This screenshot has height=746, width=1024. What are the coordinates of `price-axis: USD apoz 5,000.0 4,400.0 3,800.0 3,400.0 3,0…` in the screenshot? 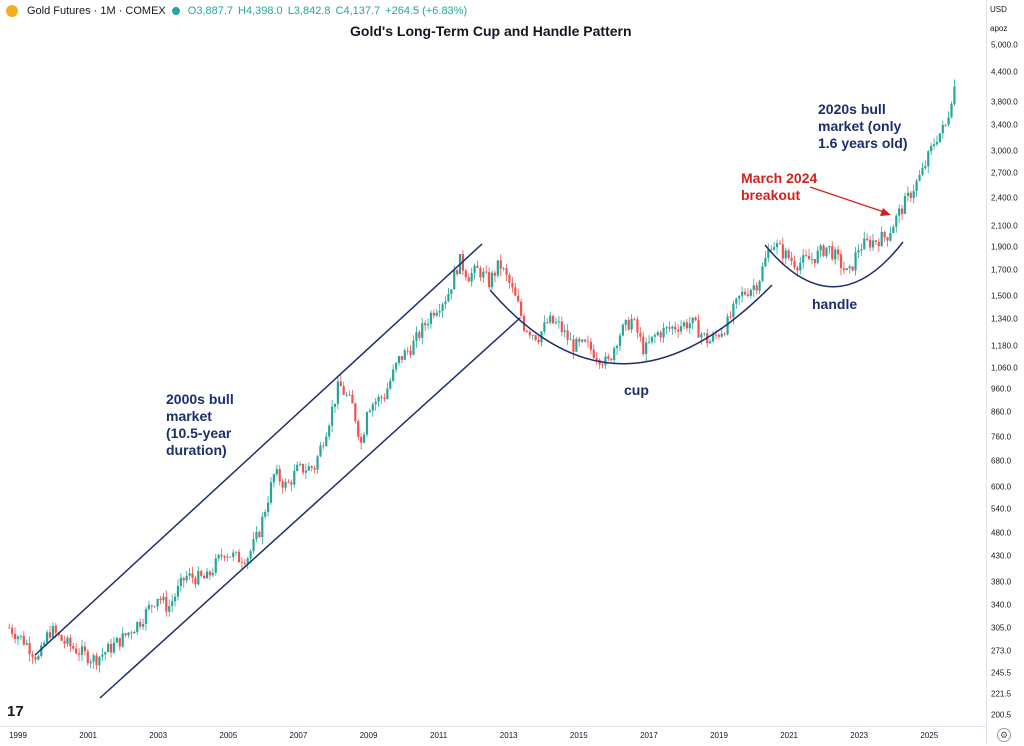 It's located at (1005, 372).